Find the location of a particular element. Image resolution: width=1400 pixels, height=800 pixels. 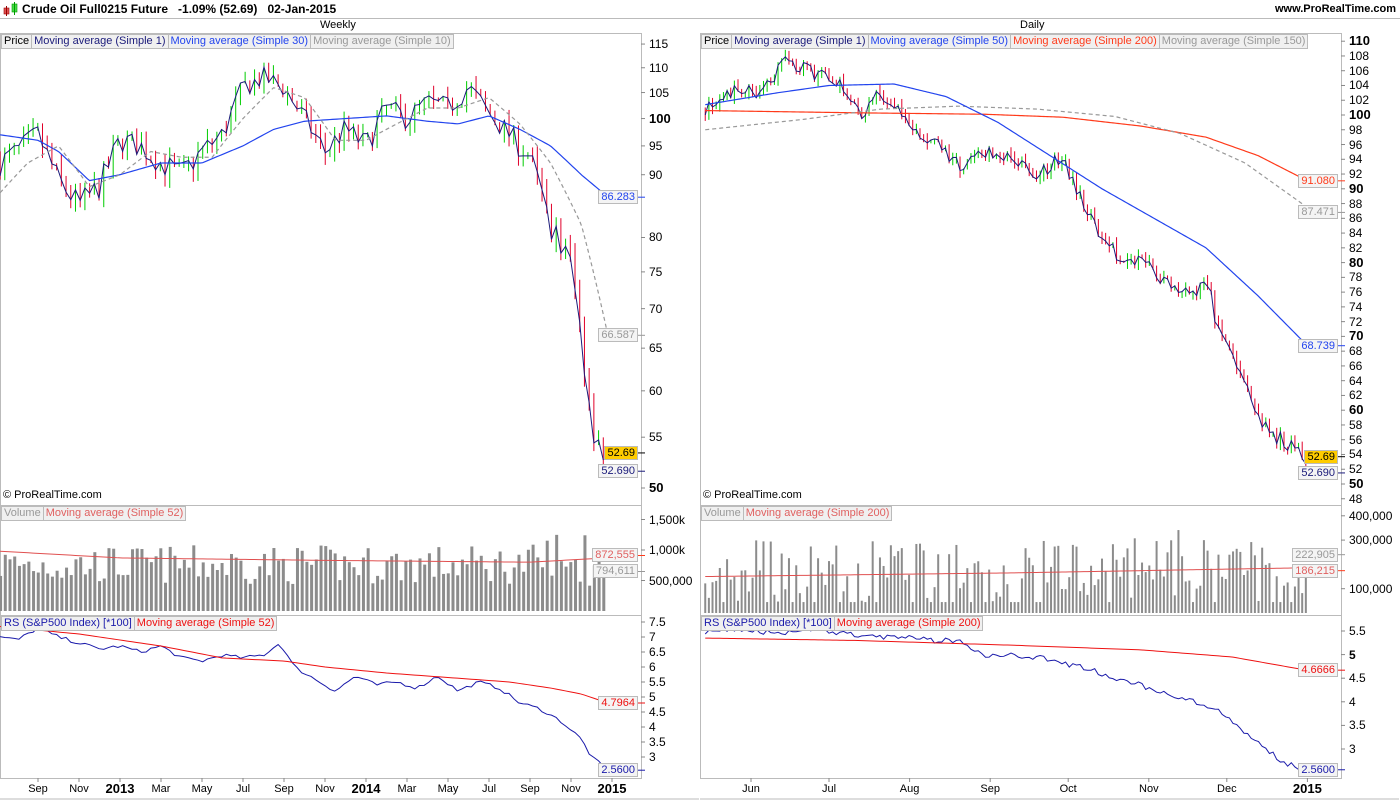

x-tick-label: Nov is located at coordinates (1149, 789).